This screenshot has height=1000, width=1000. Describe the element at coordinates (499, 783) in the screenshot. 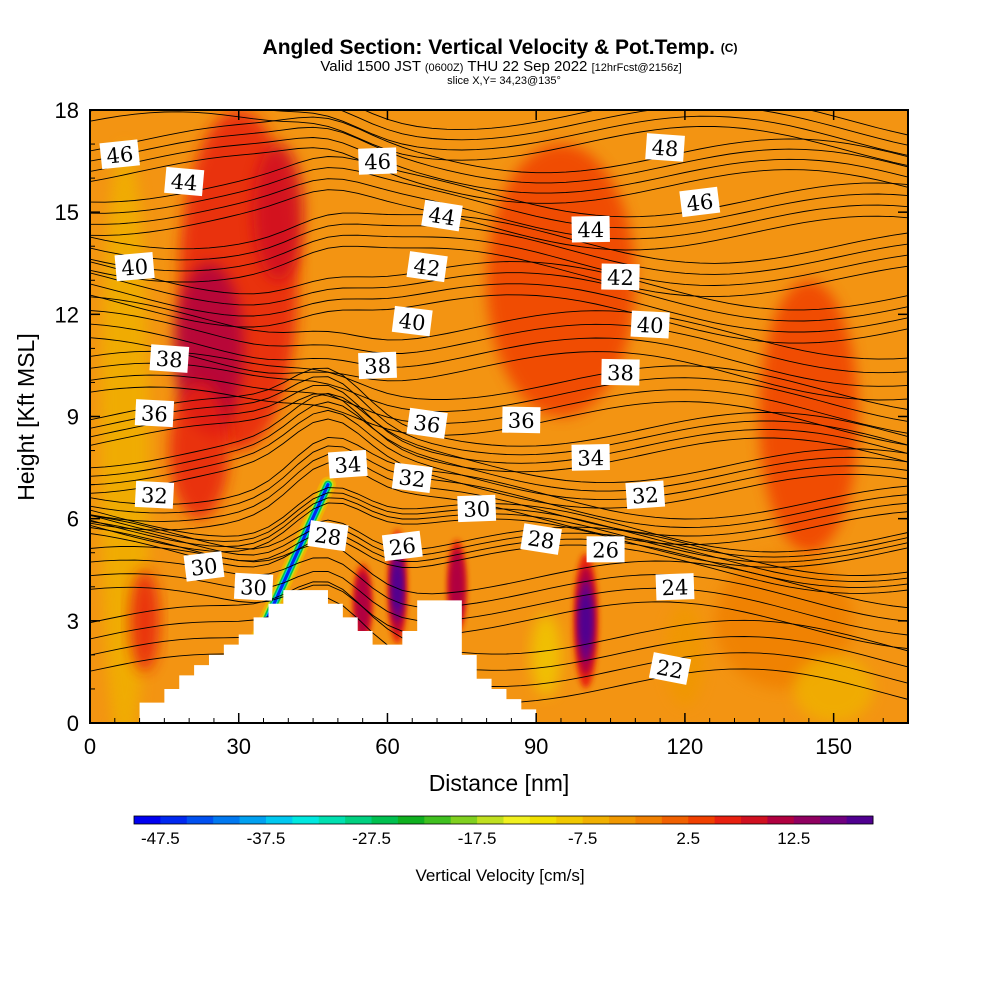

I see `x-axis-title: Distance [nm]` at that location.